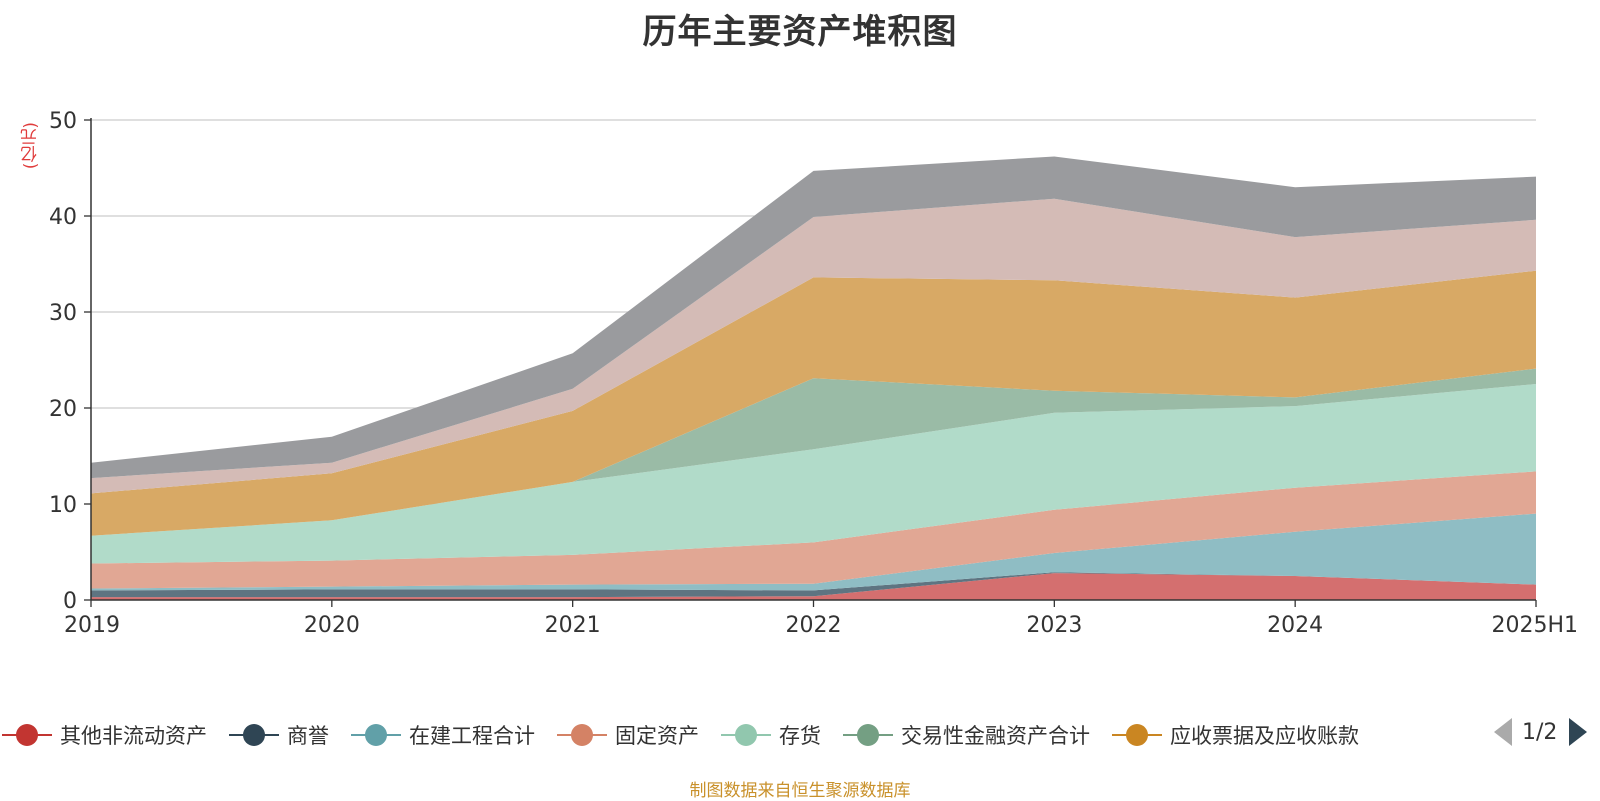  Describe the element at coordinates (1264, 736) in the screenshot. I see `legend-label: 应收票据及应收账款` at that location.